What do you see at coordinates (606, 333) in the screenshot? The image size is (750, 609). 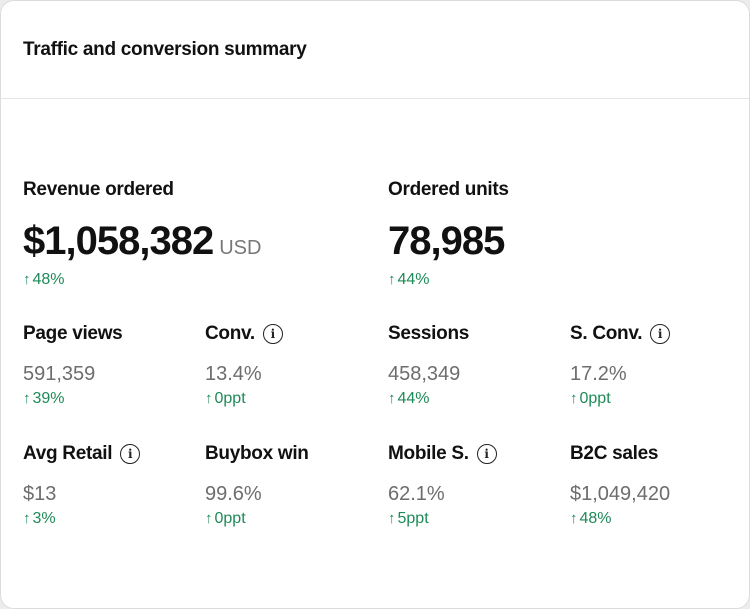 I see `metric-label: S. Conv.` at bounding box center [606, 333].